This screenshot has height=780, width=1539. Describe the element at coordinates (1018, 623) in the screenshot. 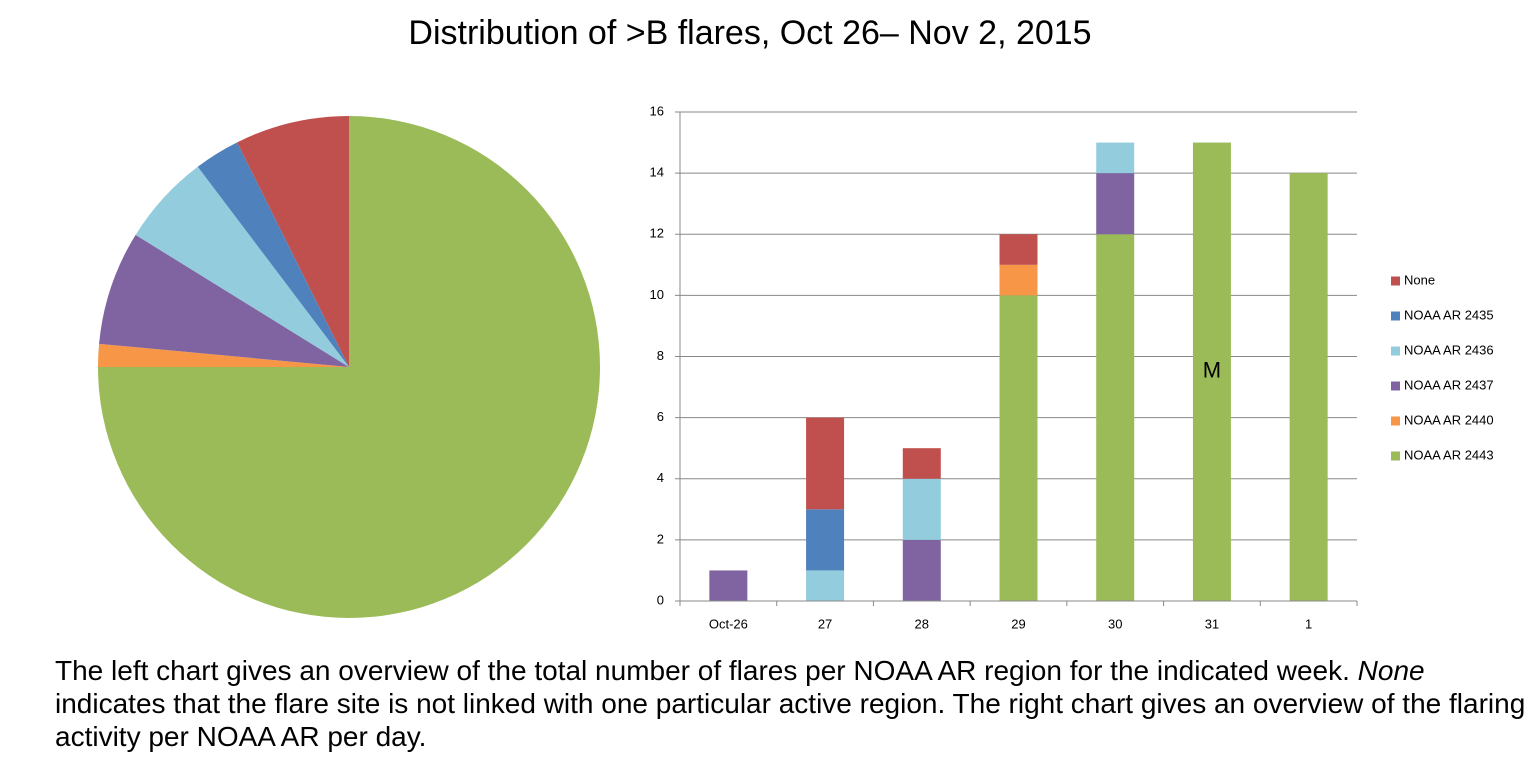

I see `x-tick-label: 29` at that location.